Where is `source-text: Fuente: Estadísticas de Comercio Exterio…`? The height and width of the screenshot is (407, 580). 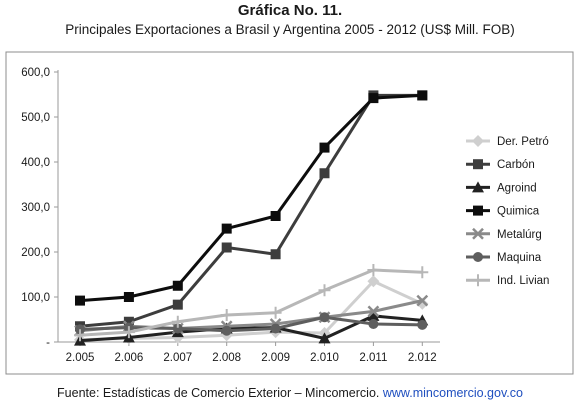
source-text: Fuente: Estadísticas de Comercio Exterio… is located at coordinates (220, 393).